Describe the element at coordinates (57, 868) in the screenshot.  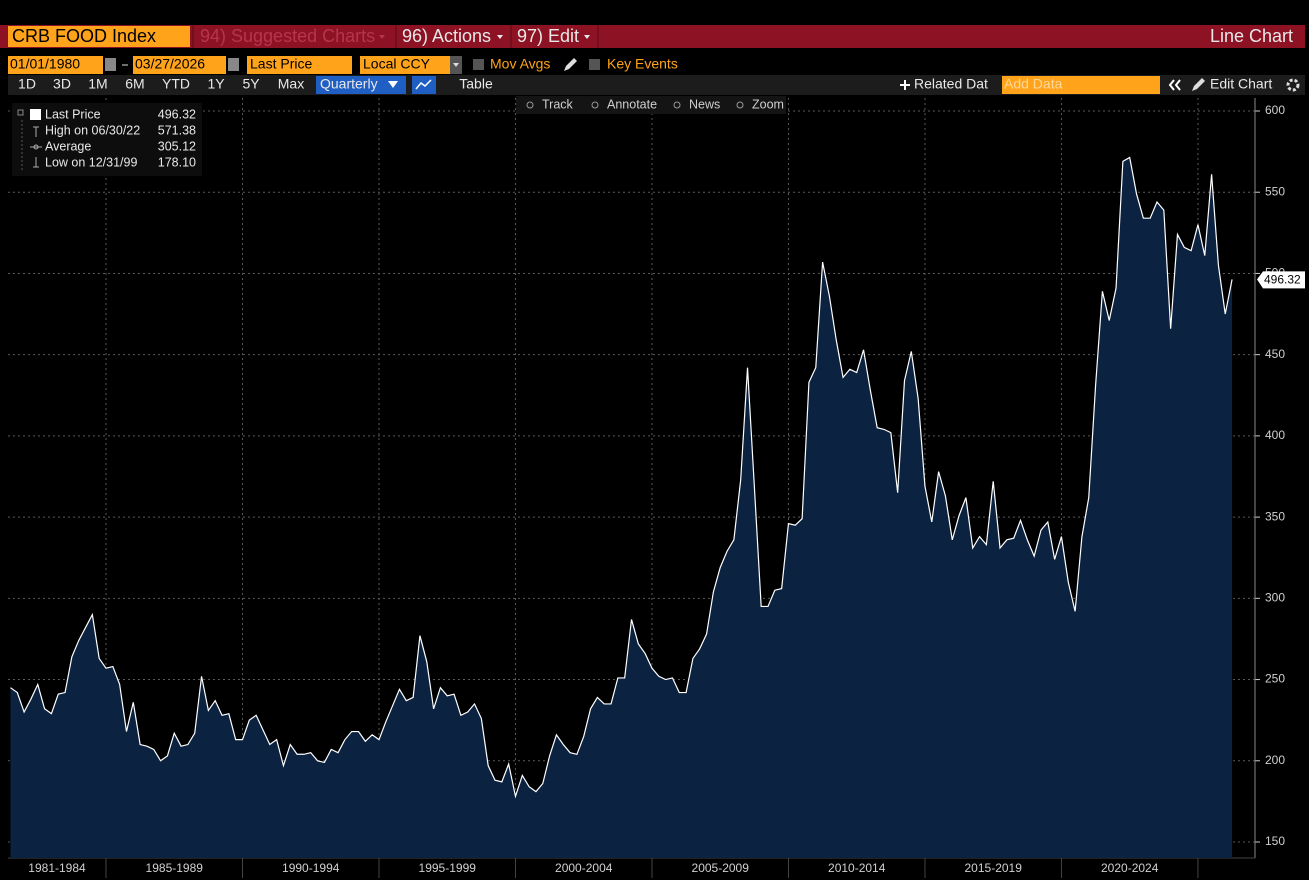
I see `x-band-label: 1981-1984` at that location.